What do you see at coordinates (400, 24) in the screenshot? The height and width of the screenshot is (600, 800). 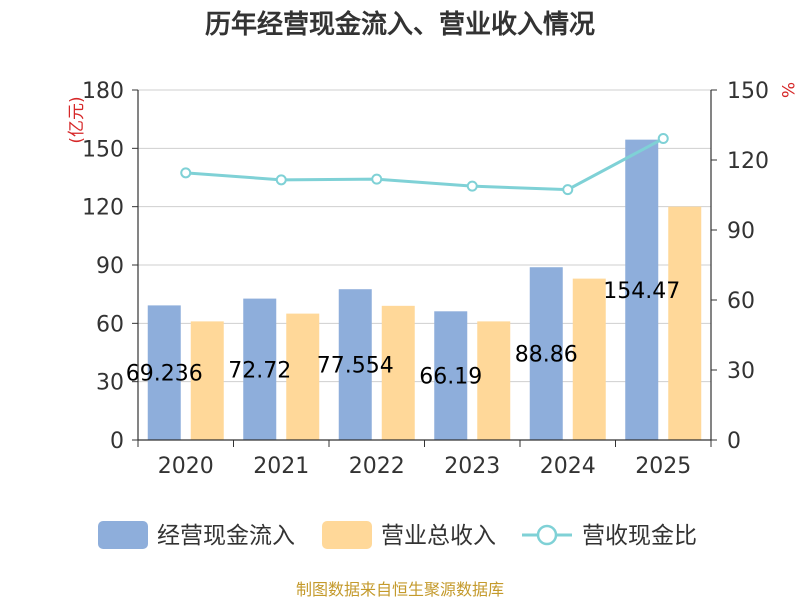 I see `chart-title: 历年经营现金流入、营业收入情况` at bounding box center [400, 24].